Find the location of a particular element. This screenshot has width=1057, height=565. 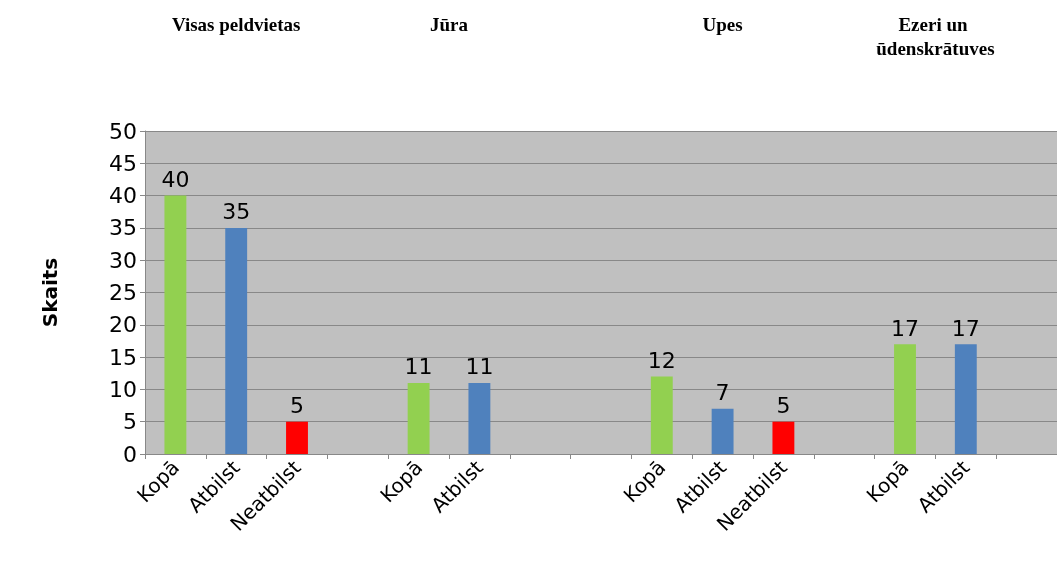

text: Upes is located at coordinates (722, 24).